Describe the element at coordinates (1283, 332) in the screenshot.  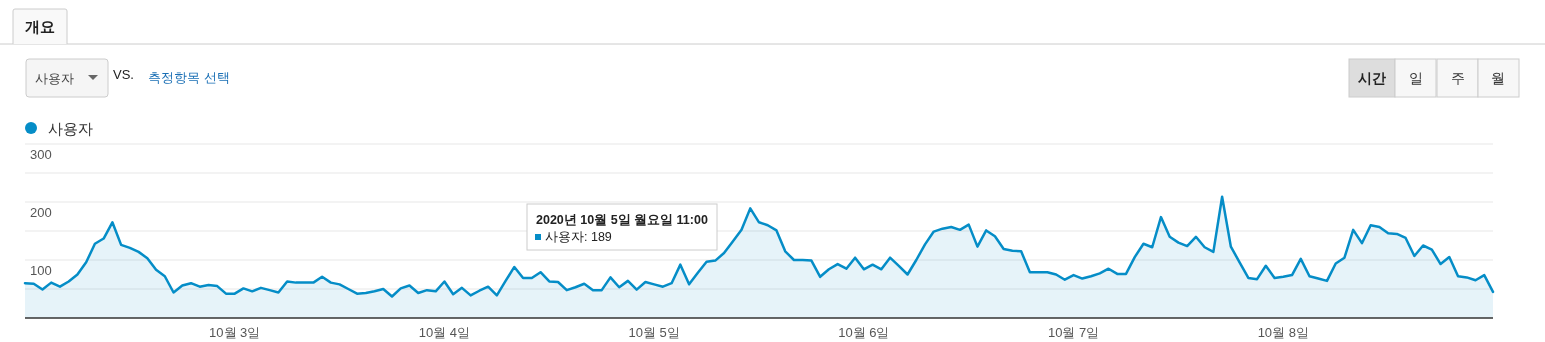
I see `x-tick-label: 10월 8일` at that location.